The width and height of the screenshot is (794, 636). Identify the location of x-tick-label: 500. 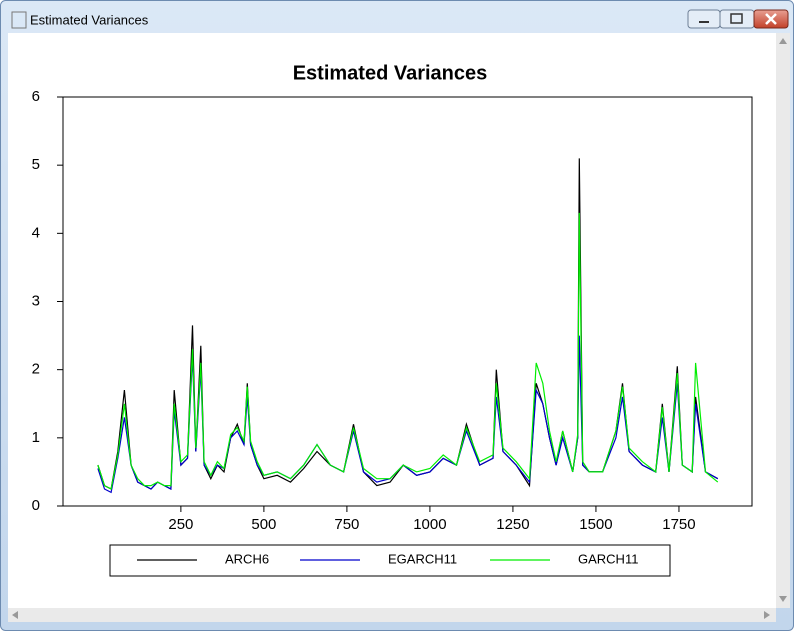
(263, 524).